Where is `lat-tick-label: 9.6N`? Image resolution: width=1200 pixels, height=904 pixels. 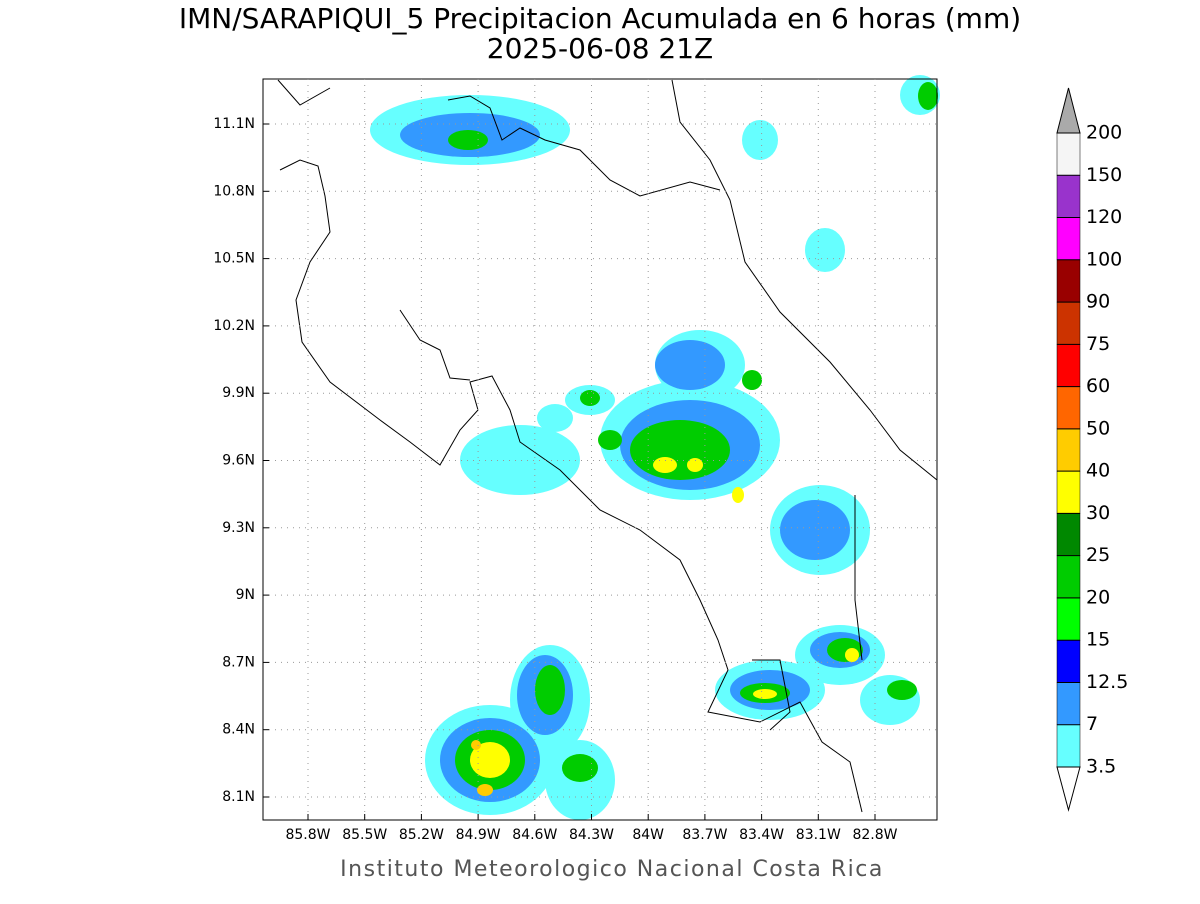 lat-tick-label: 9.6N is located at coordinates (238, 461).